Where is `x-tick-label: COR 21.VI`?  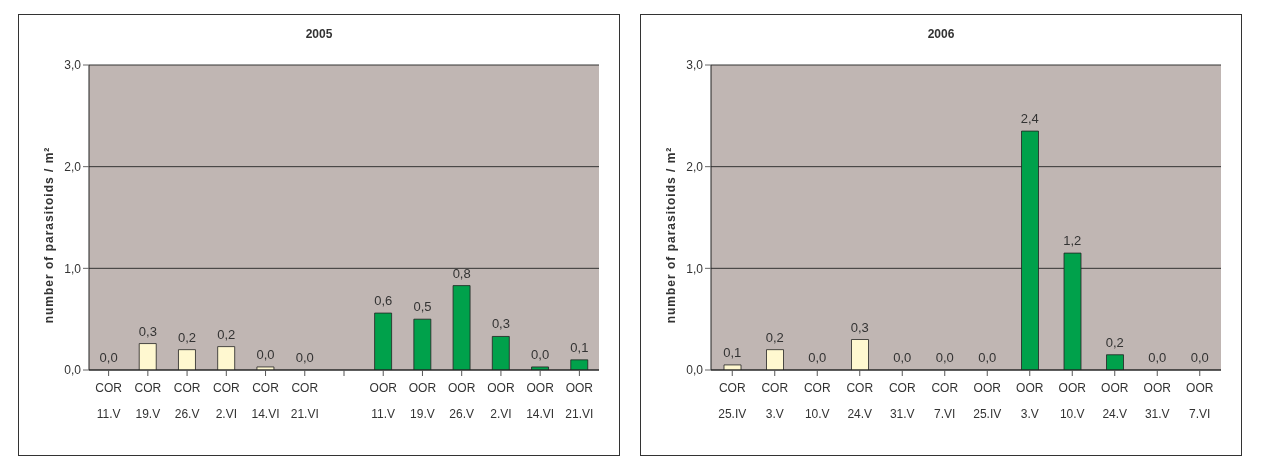 x-tick-label: COR 21.VI is located at coordinates (304, 401).